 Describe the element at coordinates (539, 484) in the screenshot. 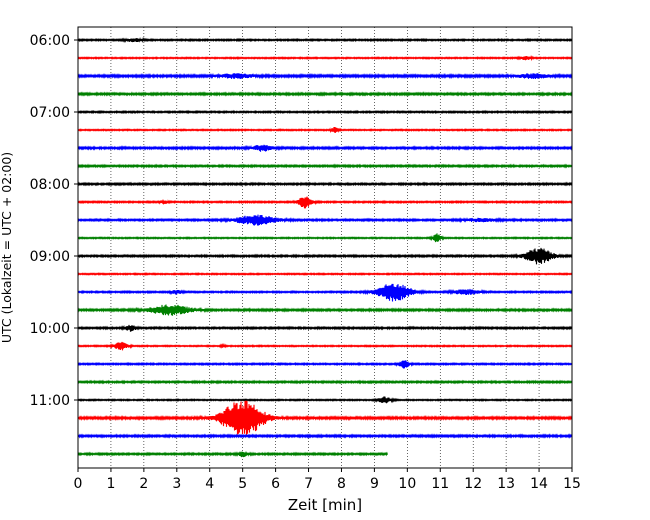

I see `x-tick-label: 14` at that location.